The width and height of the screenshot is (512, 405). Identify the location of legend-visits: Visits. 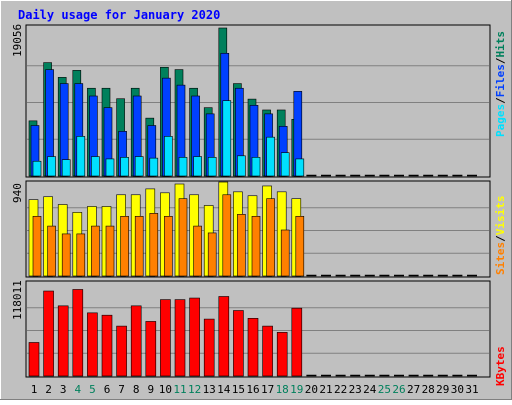
(500, 216).